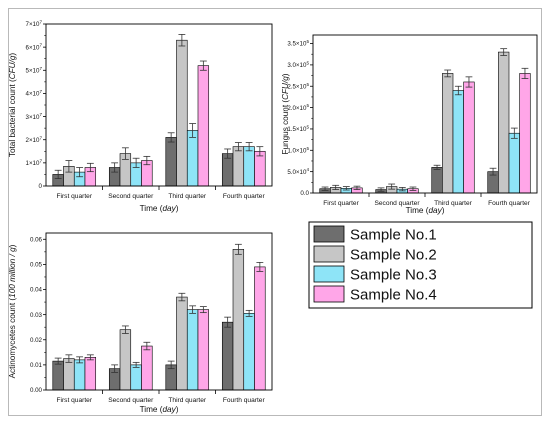 Image resolution: width=550 pixels, height=429 pixels. What do you see at coordinates (393, 255) in the screenshot?
I see `legend-label: Sample No.2` at bounding box center [393, 255].